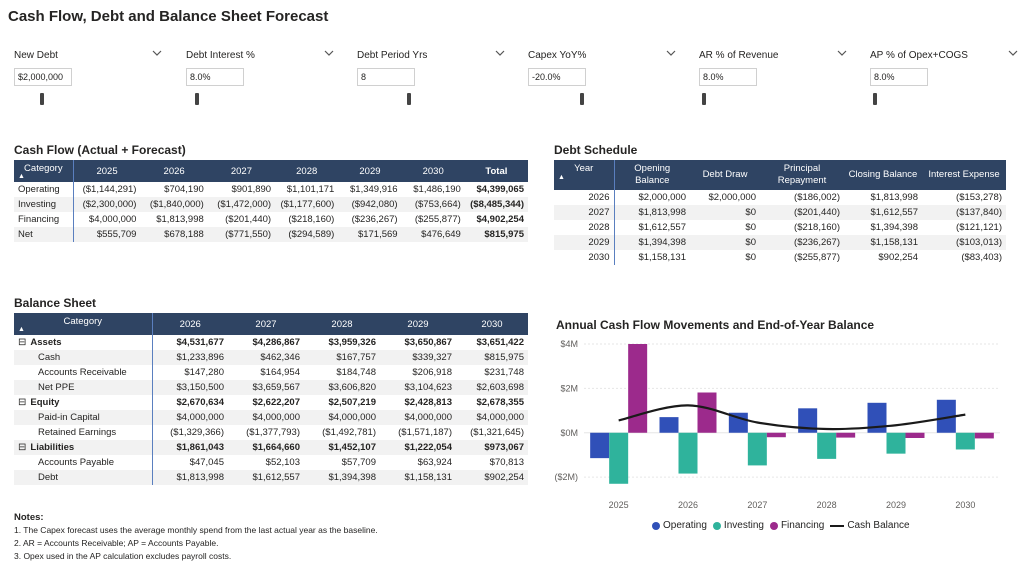  I want to click on table-cell: ($2,300,000), so click(107, 204).